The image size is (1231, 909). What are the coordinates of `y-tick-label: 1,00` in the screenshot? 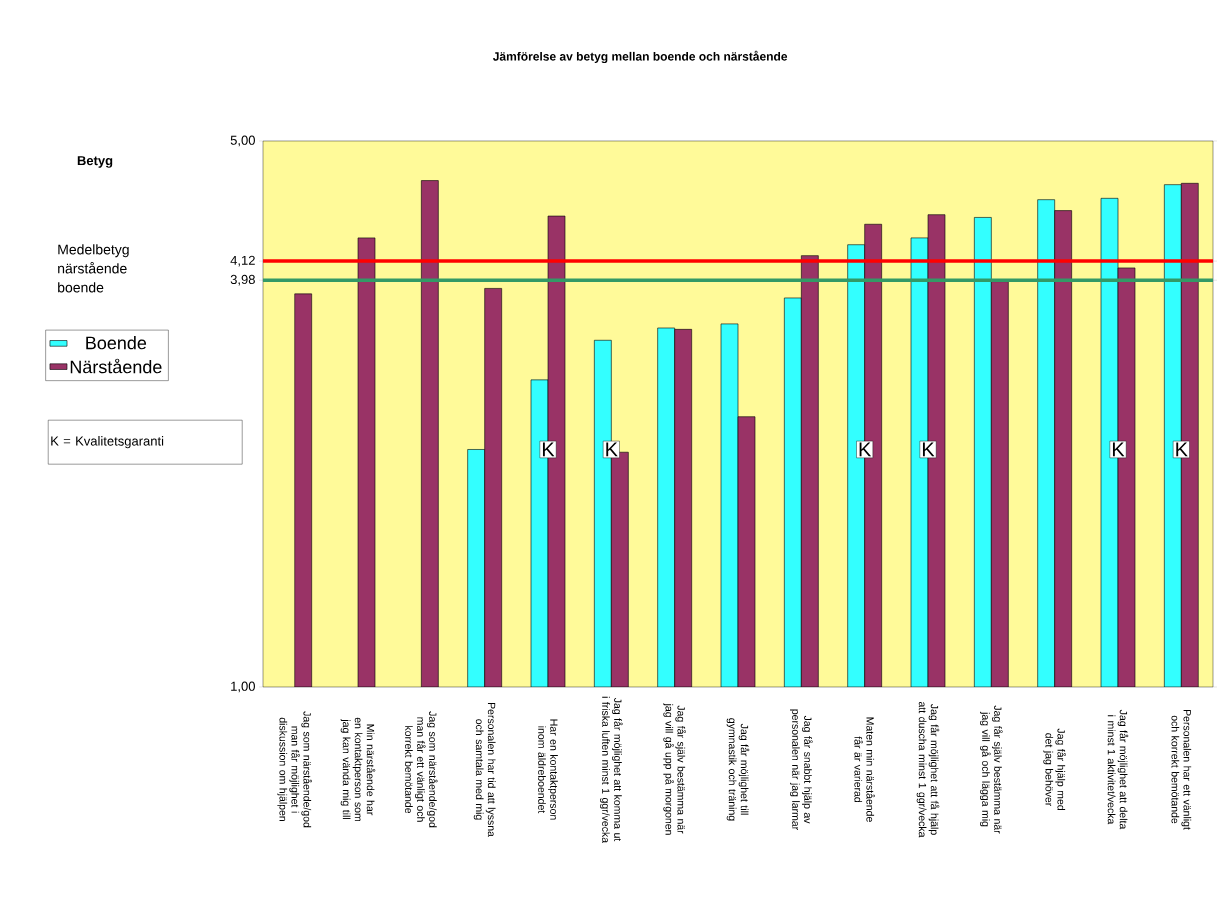 It's located at (243, 687).